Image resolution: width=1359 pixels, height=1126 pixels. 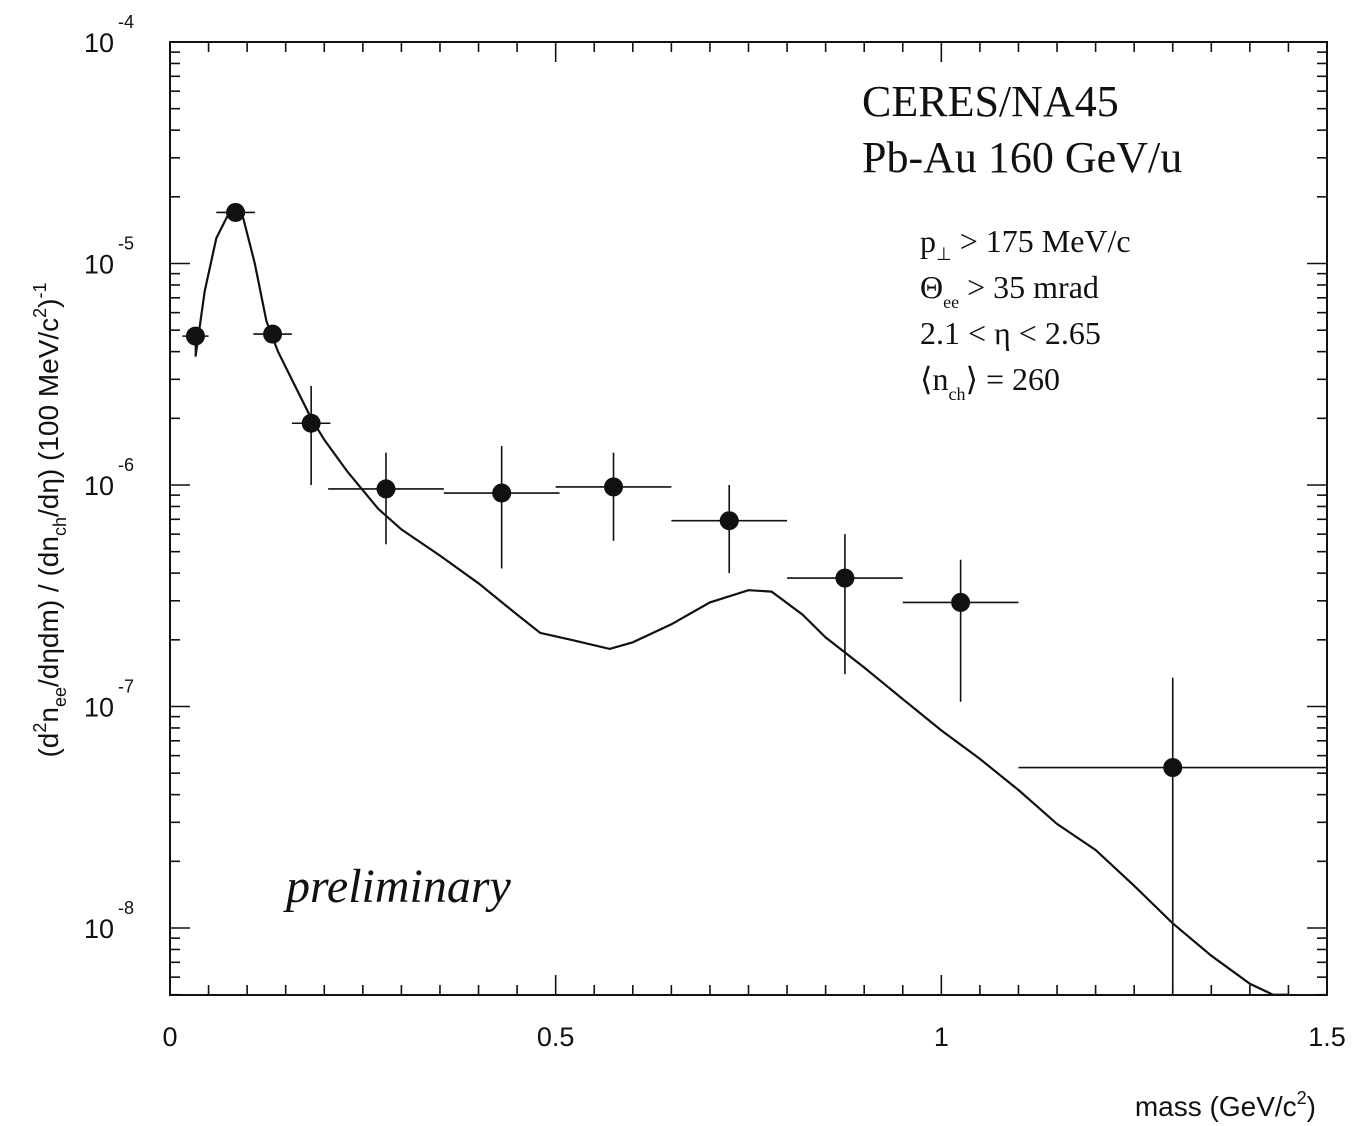 I want to click on cut-pseudorapidity: 2.1 < η < 2.65, so click(x=1010, y=333).